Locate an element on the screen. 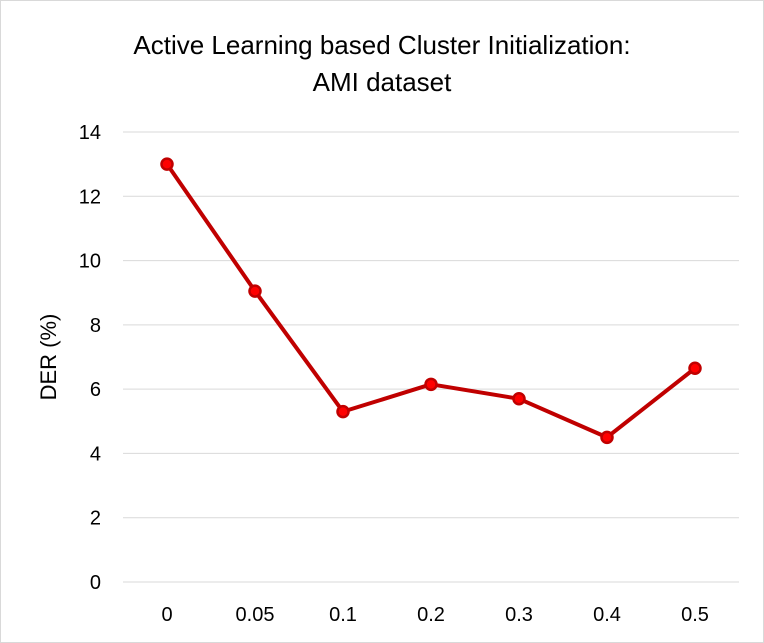 The height and width of the screenshot is (643, 764). y-tick-label: 4 is located at coordinates (95, 454).